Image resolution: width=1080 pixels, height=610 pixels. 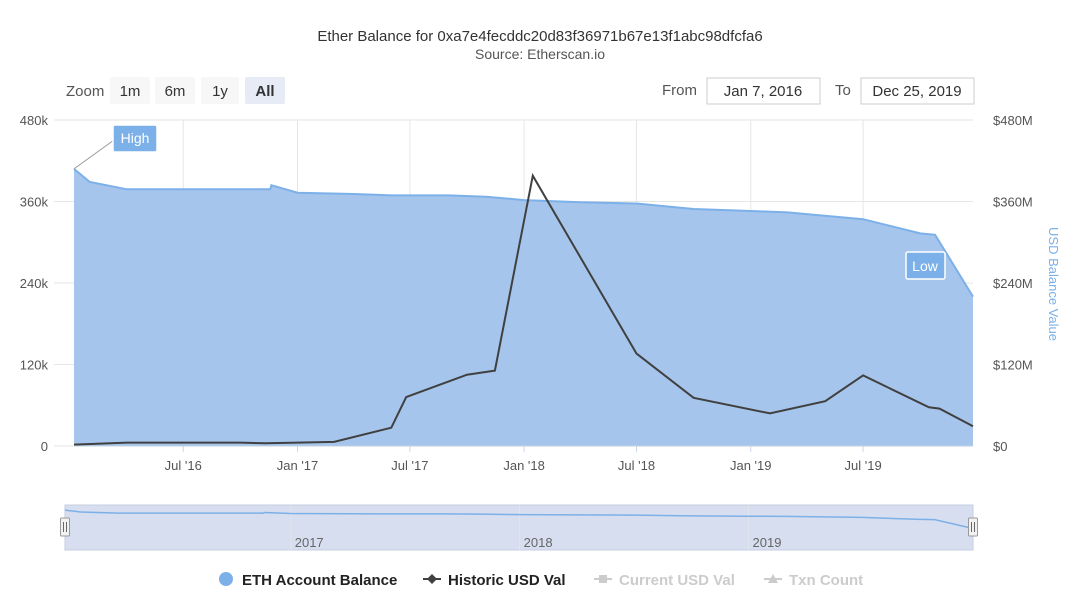 I want to click on high-flag-label: High, so click(x=135, y=138).